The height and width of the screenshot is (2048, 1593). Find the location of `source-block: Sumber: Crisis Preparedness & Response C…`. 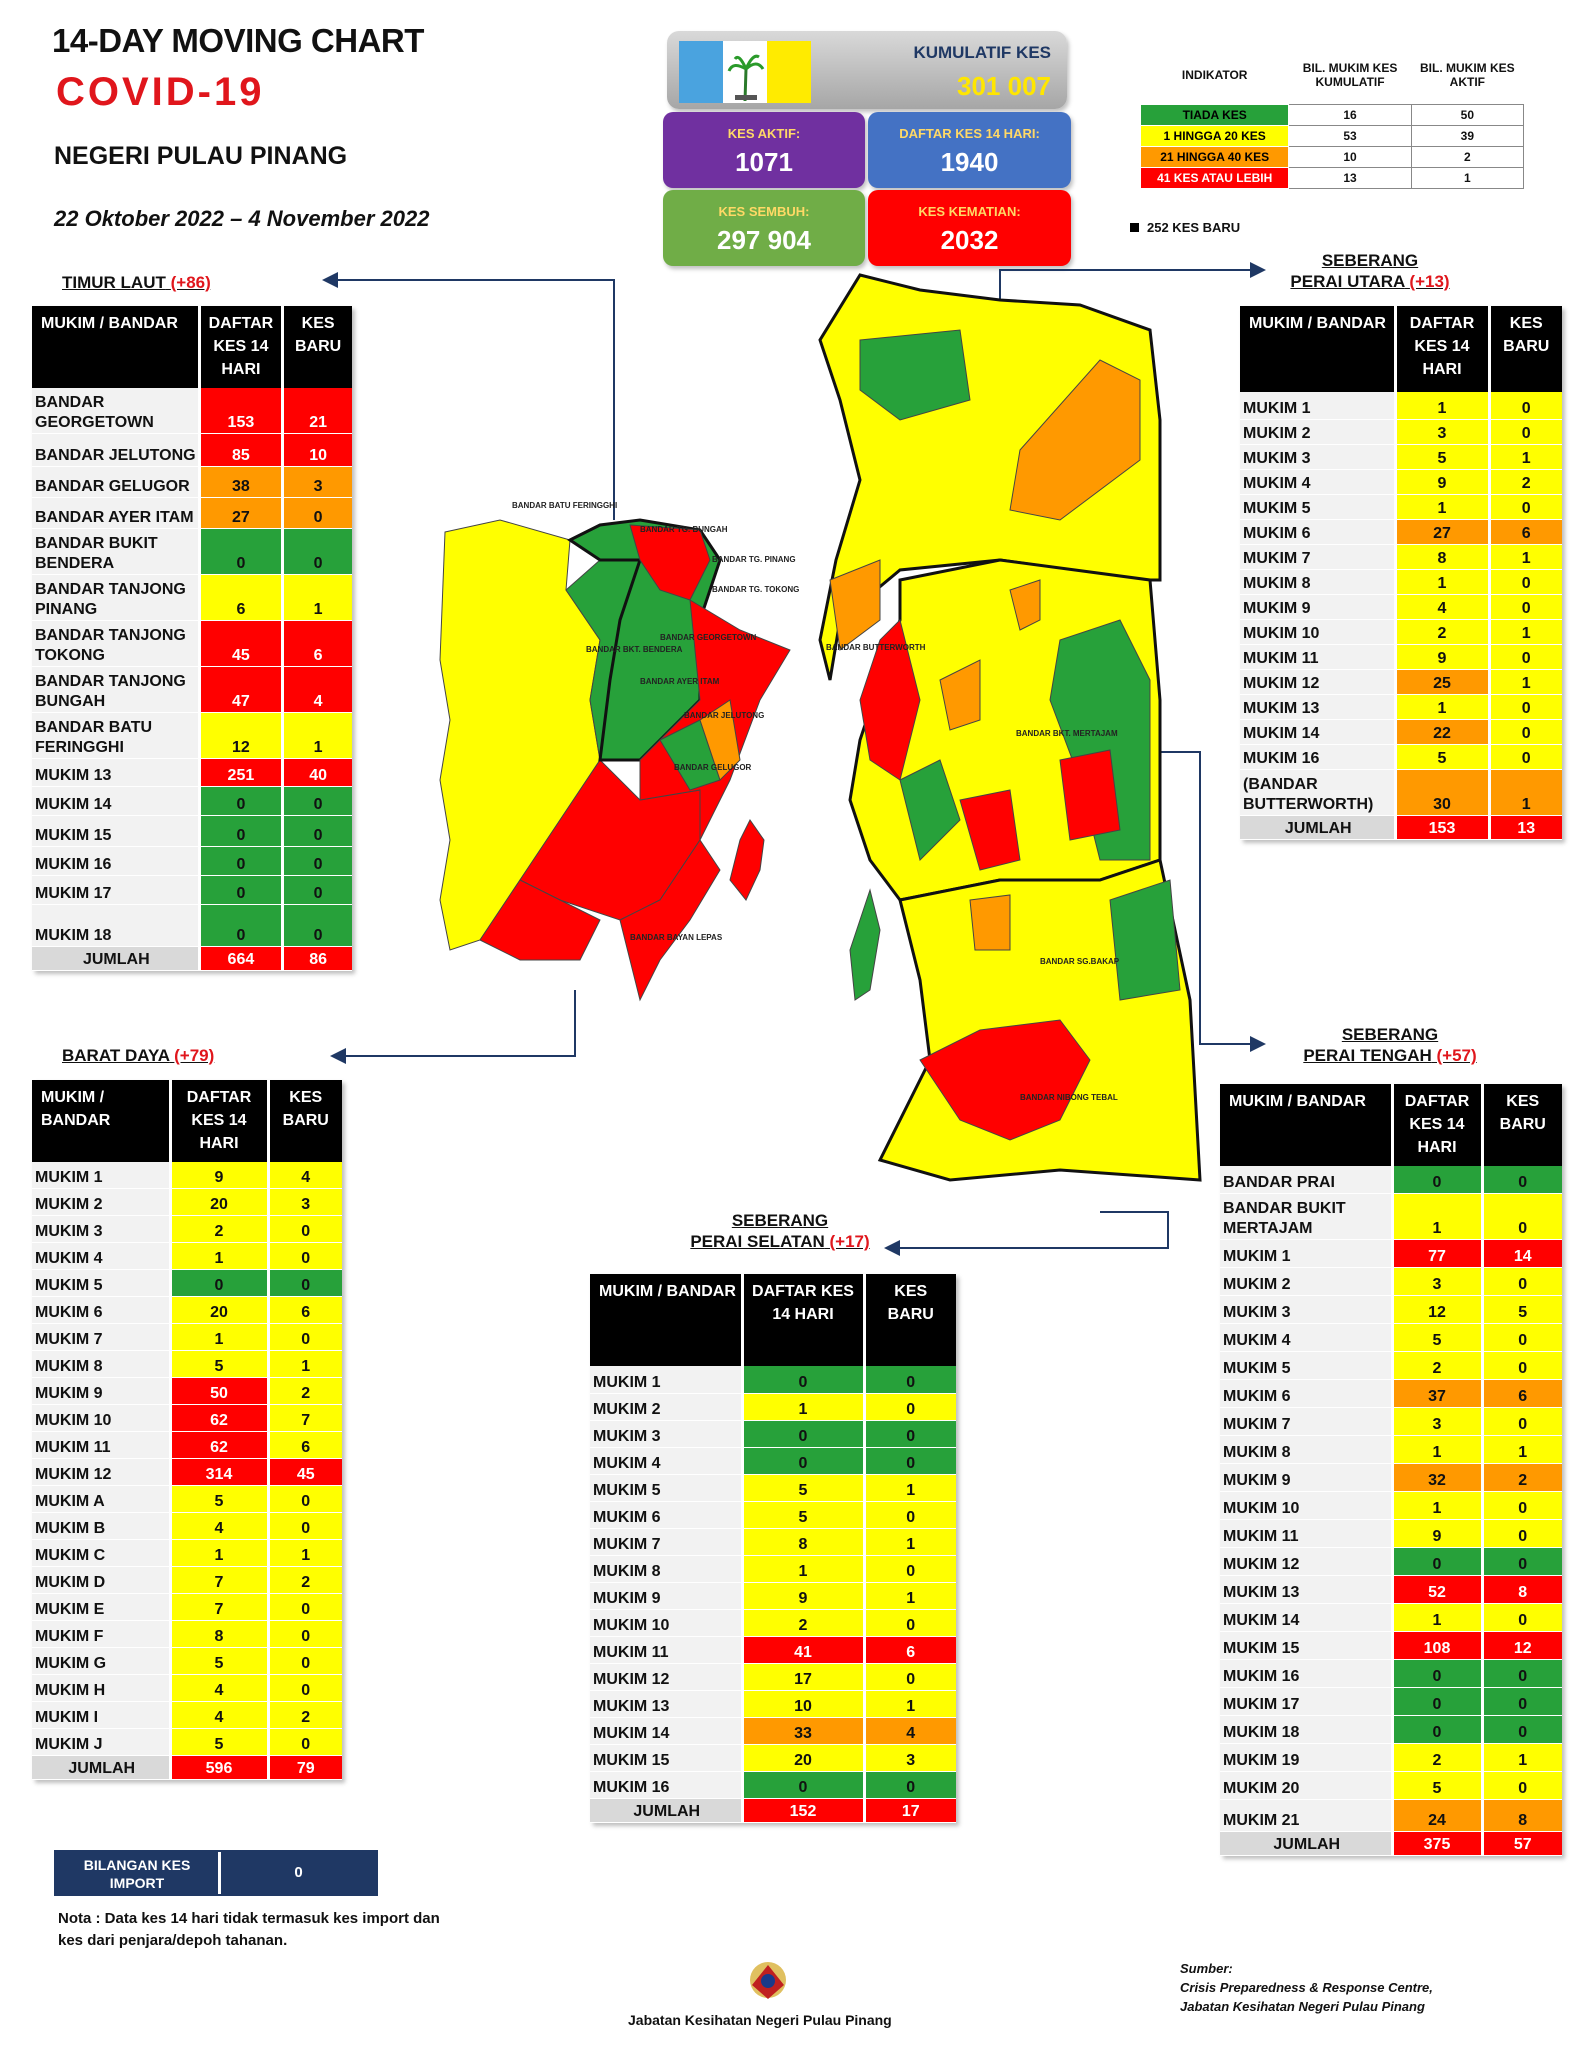

source-block: Sumber: Crisis Preparedness & Response C… is located at coordinates (1306, 1988).